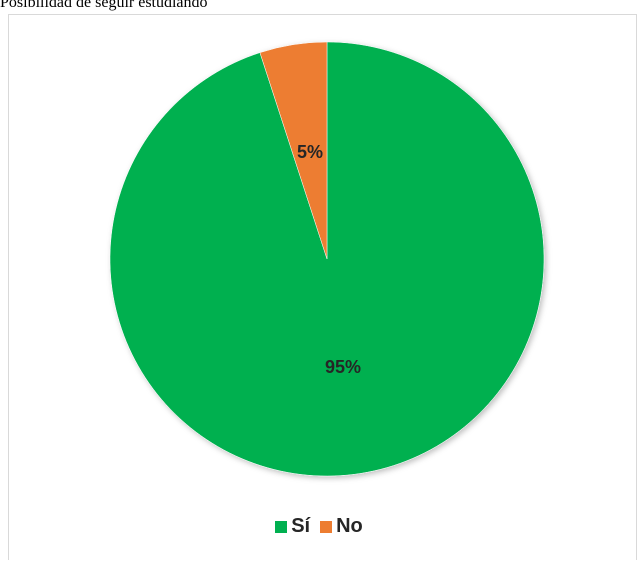 Image resolution: width=638 pixels, height=561 pixels. I want to click on legend-swatch-no, so click(326, 526).